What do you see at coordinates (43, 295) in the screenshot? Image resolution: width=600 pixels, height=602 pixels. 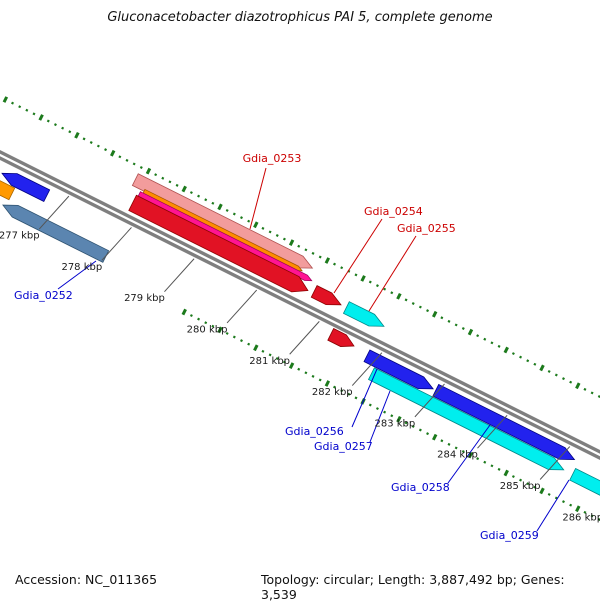 I see `gene-label-Gdia_0252: Gdia_0252` at bounding box center [43, 295].